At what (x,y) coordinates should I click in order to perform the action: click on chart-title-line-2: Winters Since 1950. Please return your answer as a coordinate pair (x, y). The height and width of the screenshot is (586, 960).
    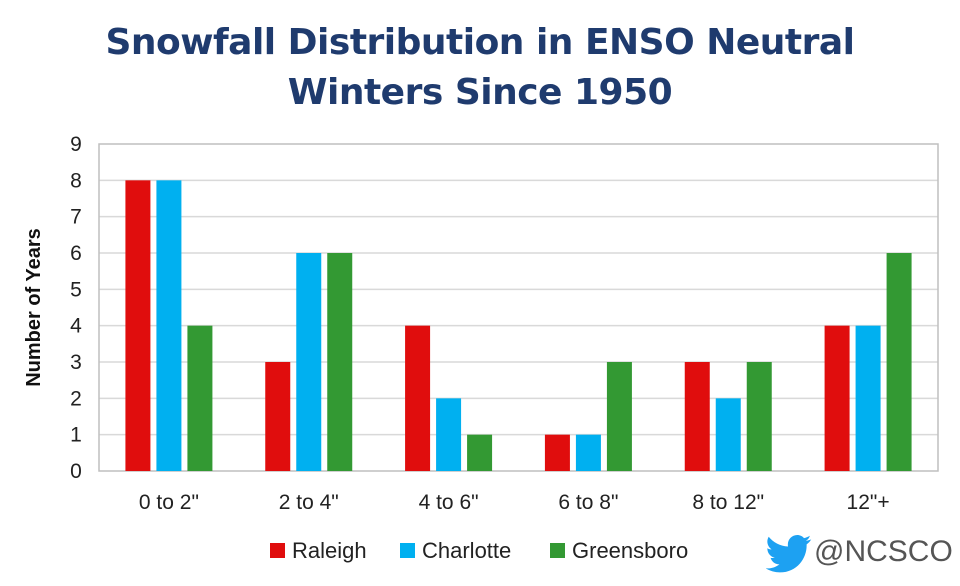
    Looking at the image, I should click on (480, 92).